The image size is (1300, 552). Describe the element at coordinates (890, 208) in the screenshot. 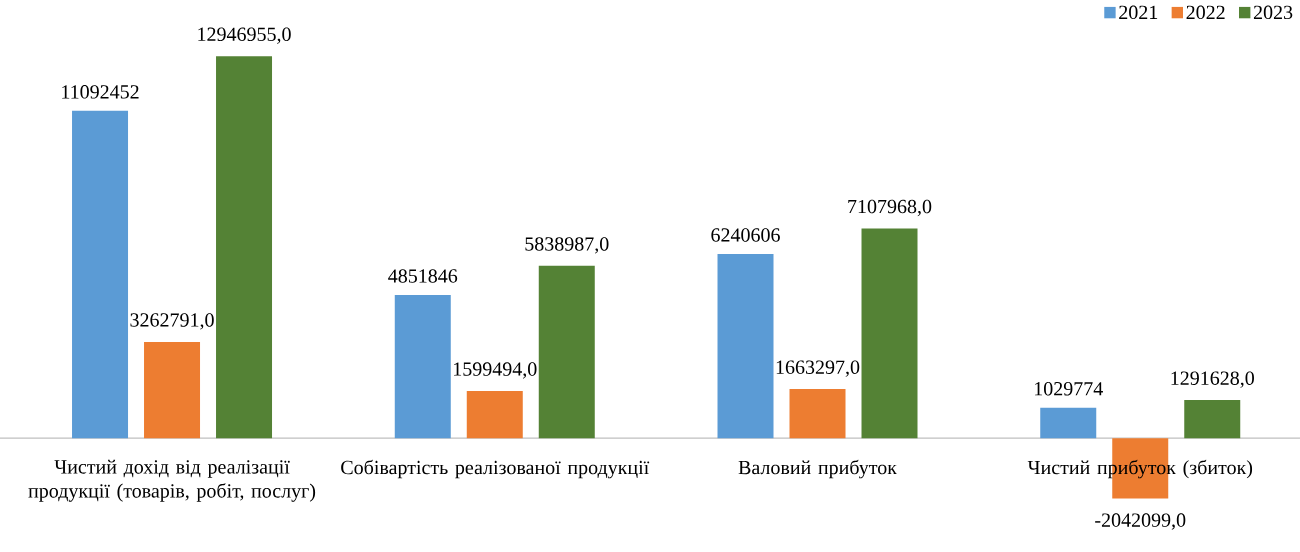

I see `data-label: 7107968,0` at that location.